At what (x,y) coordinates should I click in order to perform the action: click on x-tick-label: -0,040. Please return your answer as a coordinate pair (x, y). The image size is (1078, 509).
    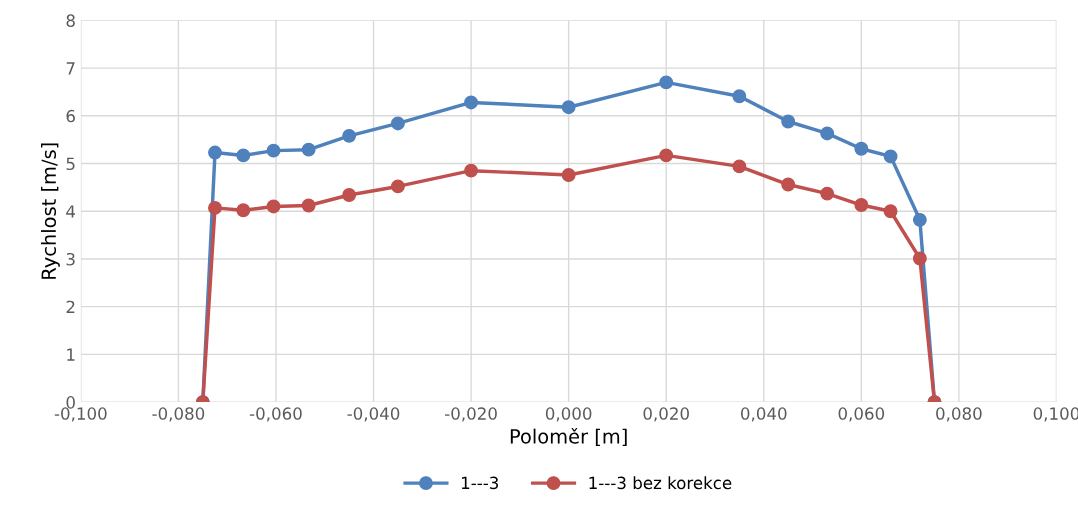
    Looking at the image, I should click on (373, 414).